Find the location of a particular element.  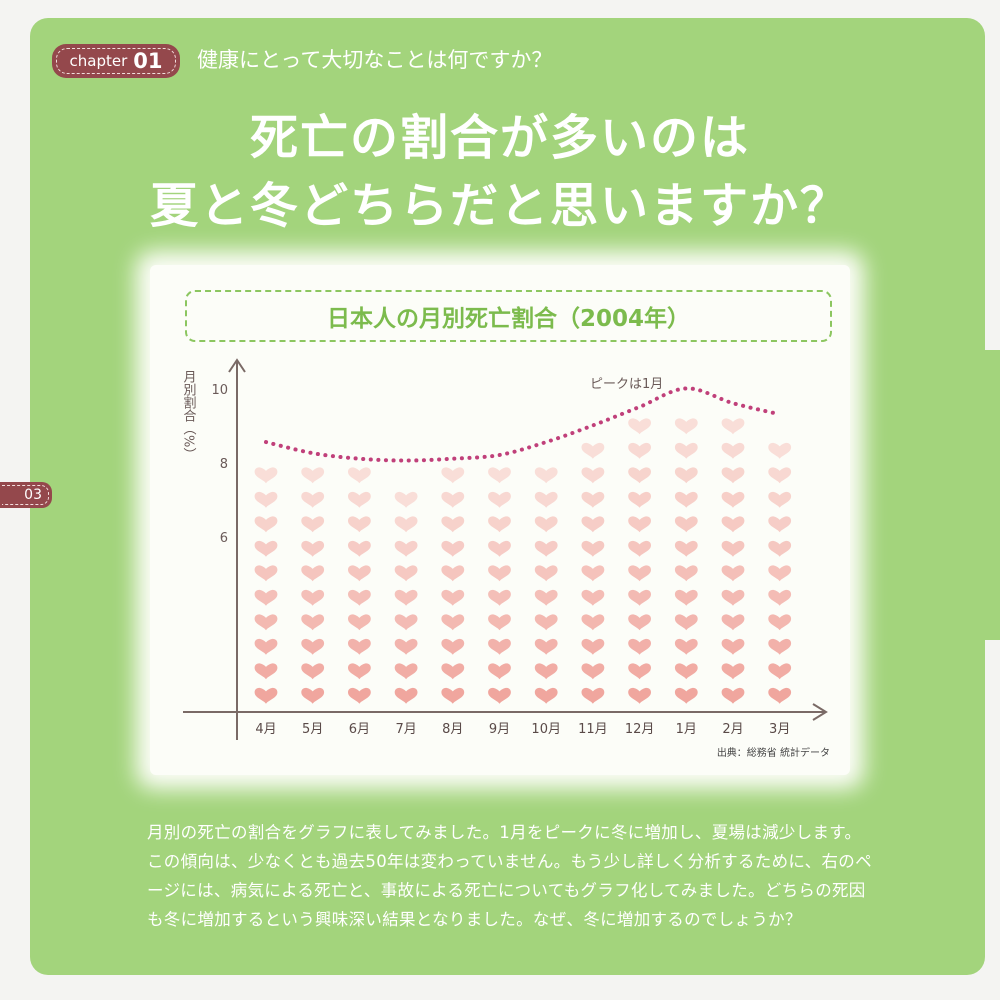

x-tick-label: 5月 is located at coordinates (312, 729).